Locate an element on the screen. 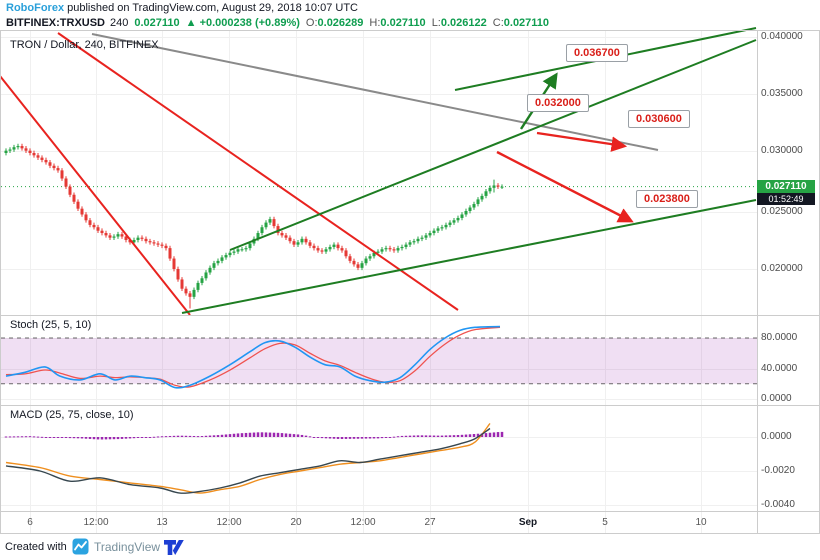  green-channel-lower is located at coordinates (469, 256).